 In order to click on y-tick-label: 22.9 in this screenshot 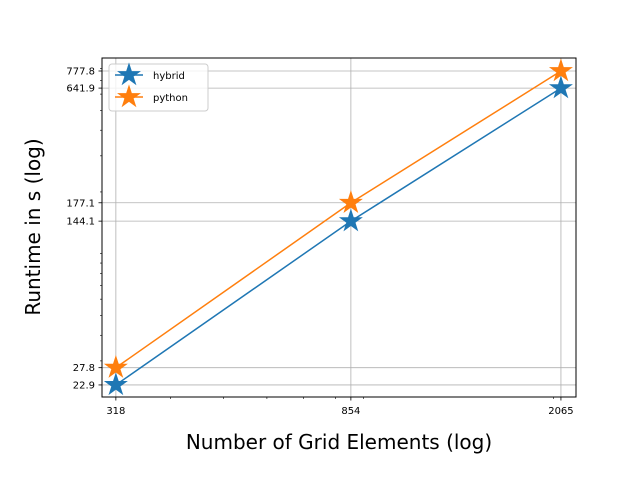, I will do `click(84, 385)`.